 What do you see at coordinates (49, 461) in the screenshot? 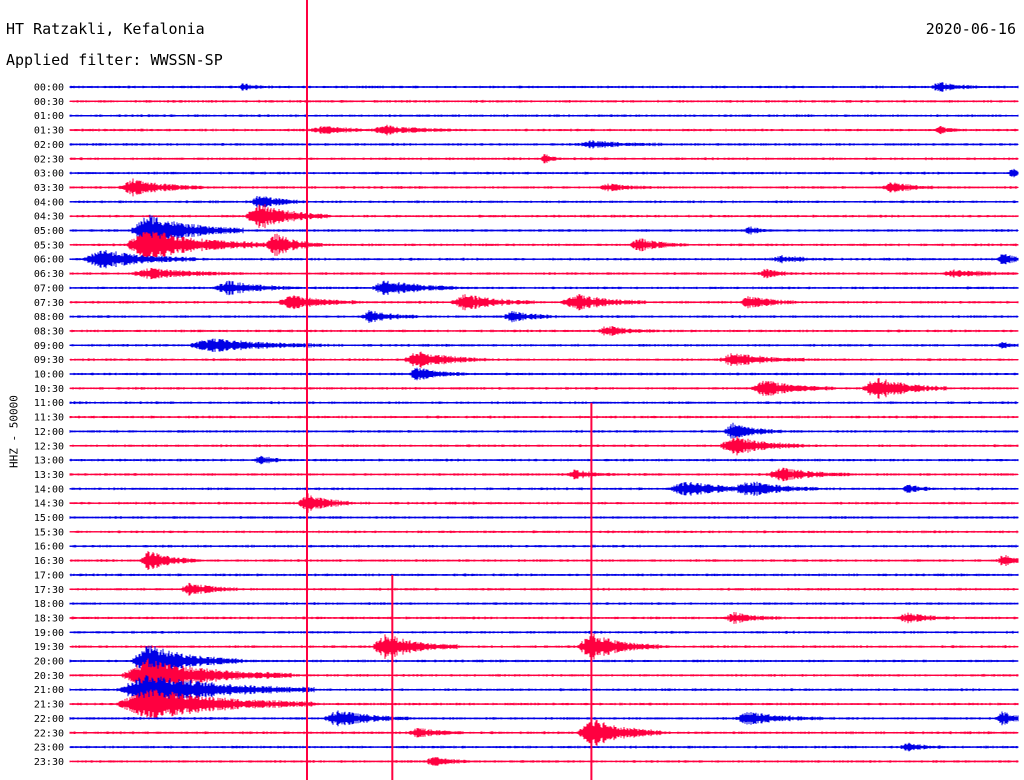
I see `row-time-label: 13:00` at bounding box center [49, 461].